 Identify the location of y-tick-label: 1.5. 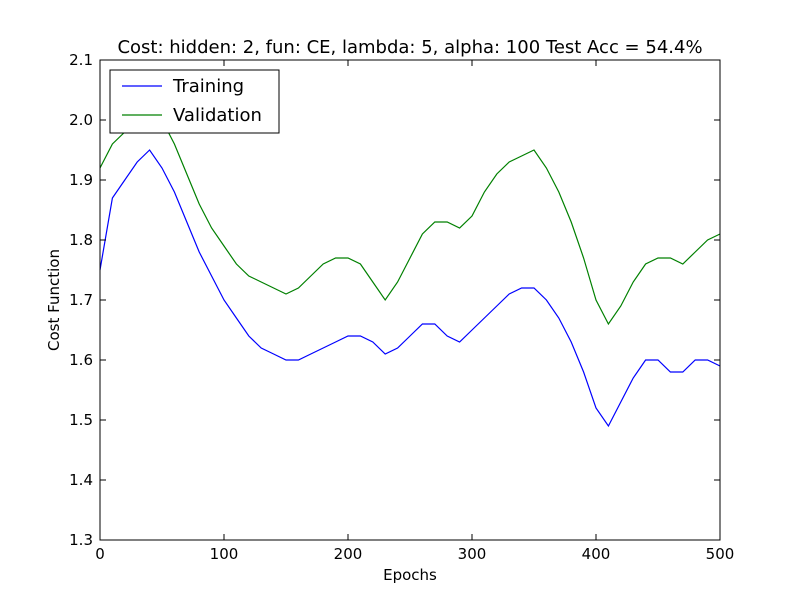
(81, 420).